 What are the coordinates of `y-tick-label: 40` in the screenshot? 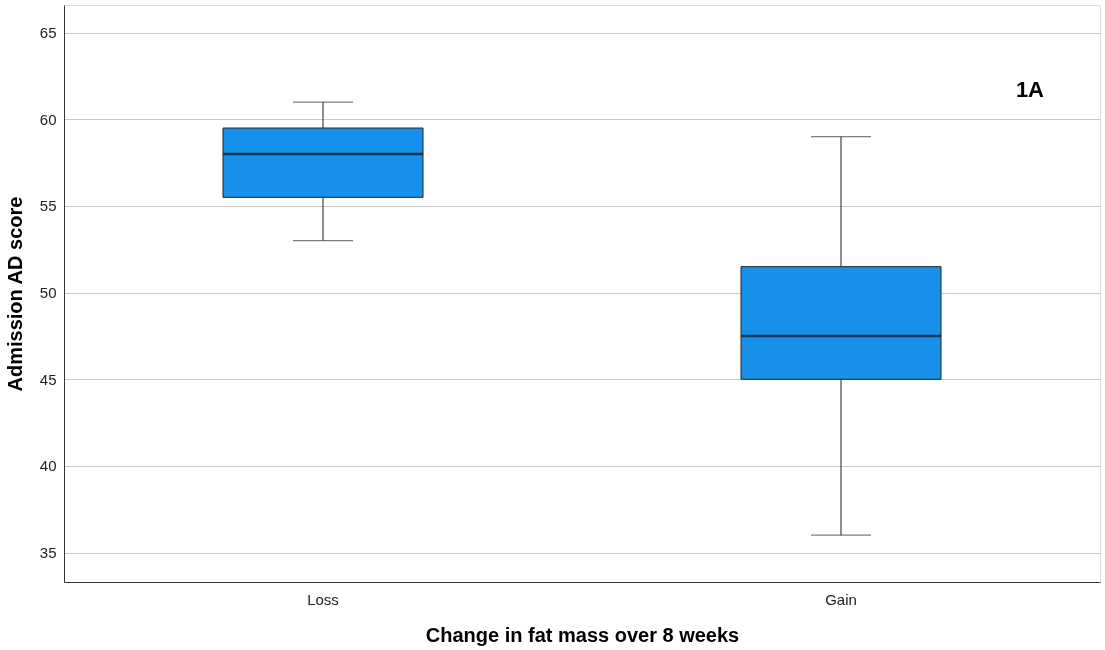 It's located at (48, 466).